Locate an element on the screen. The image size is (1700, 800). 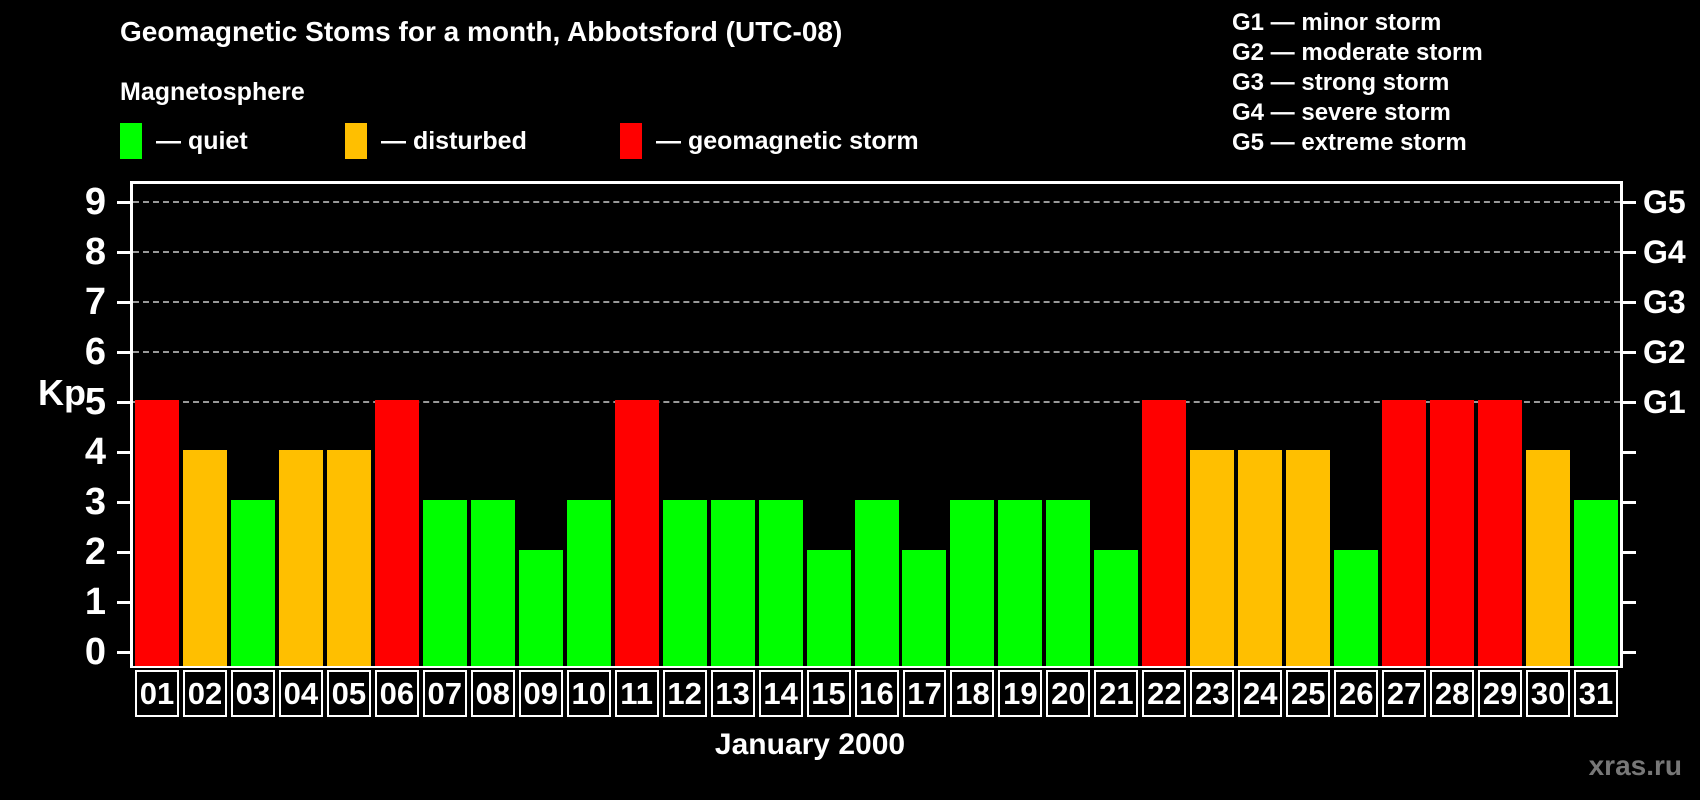
day-label-14: 14 is located at coordinates (780, 693).